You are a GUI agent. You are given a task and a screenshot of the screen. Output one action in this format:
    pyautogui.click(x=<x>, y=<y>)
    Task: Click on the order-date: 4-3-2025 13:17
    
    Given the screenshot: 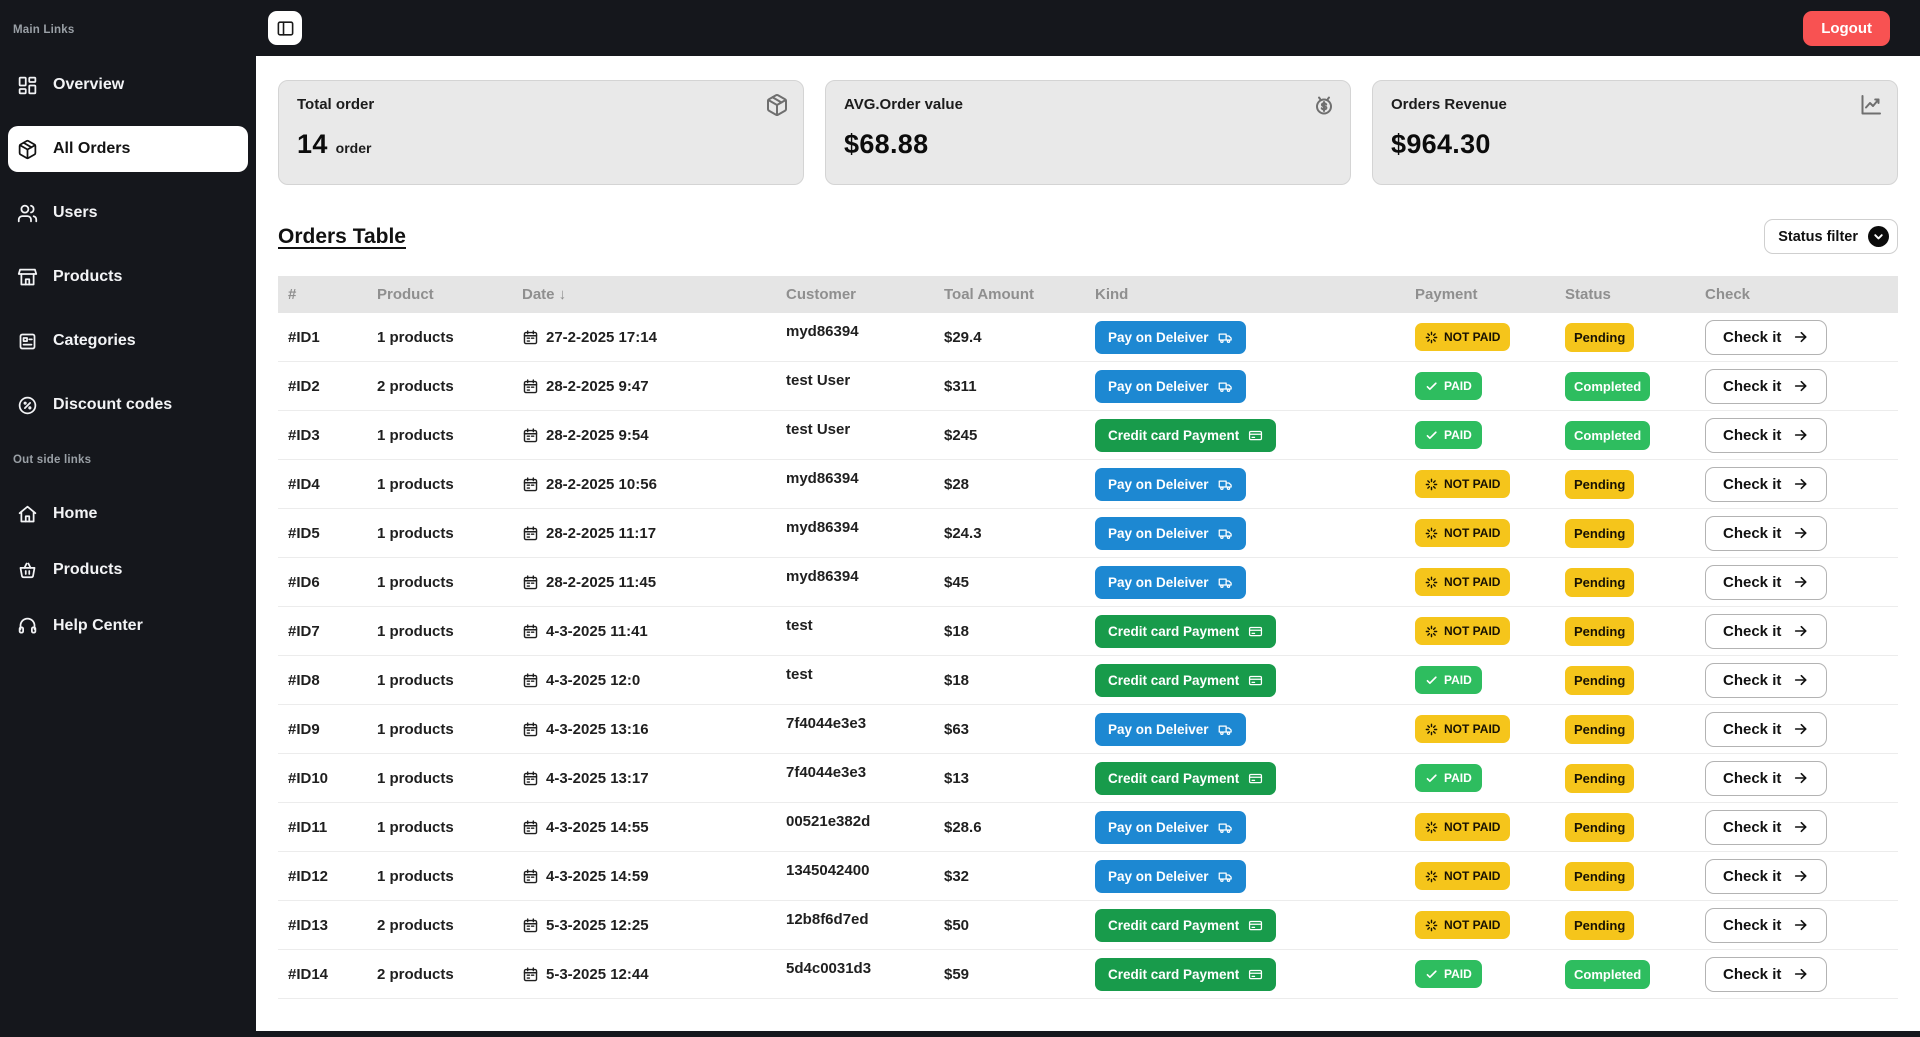 What is the action you would take?
    pyautogui.click(x=597, y=778)
    